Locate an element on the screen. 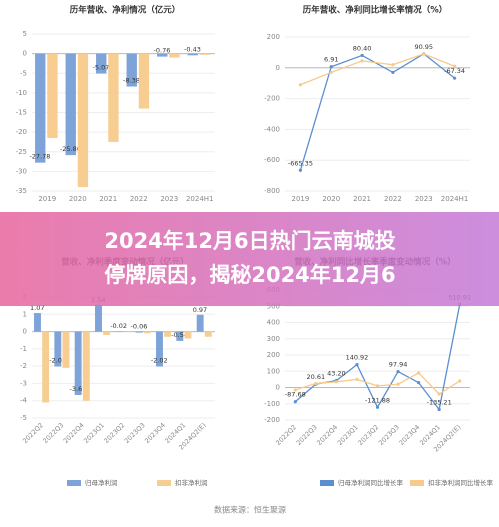  data-label: 90.95 is located at coordinates (423, 47).